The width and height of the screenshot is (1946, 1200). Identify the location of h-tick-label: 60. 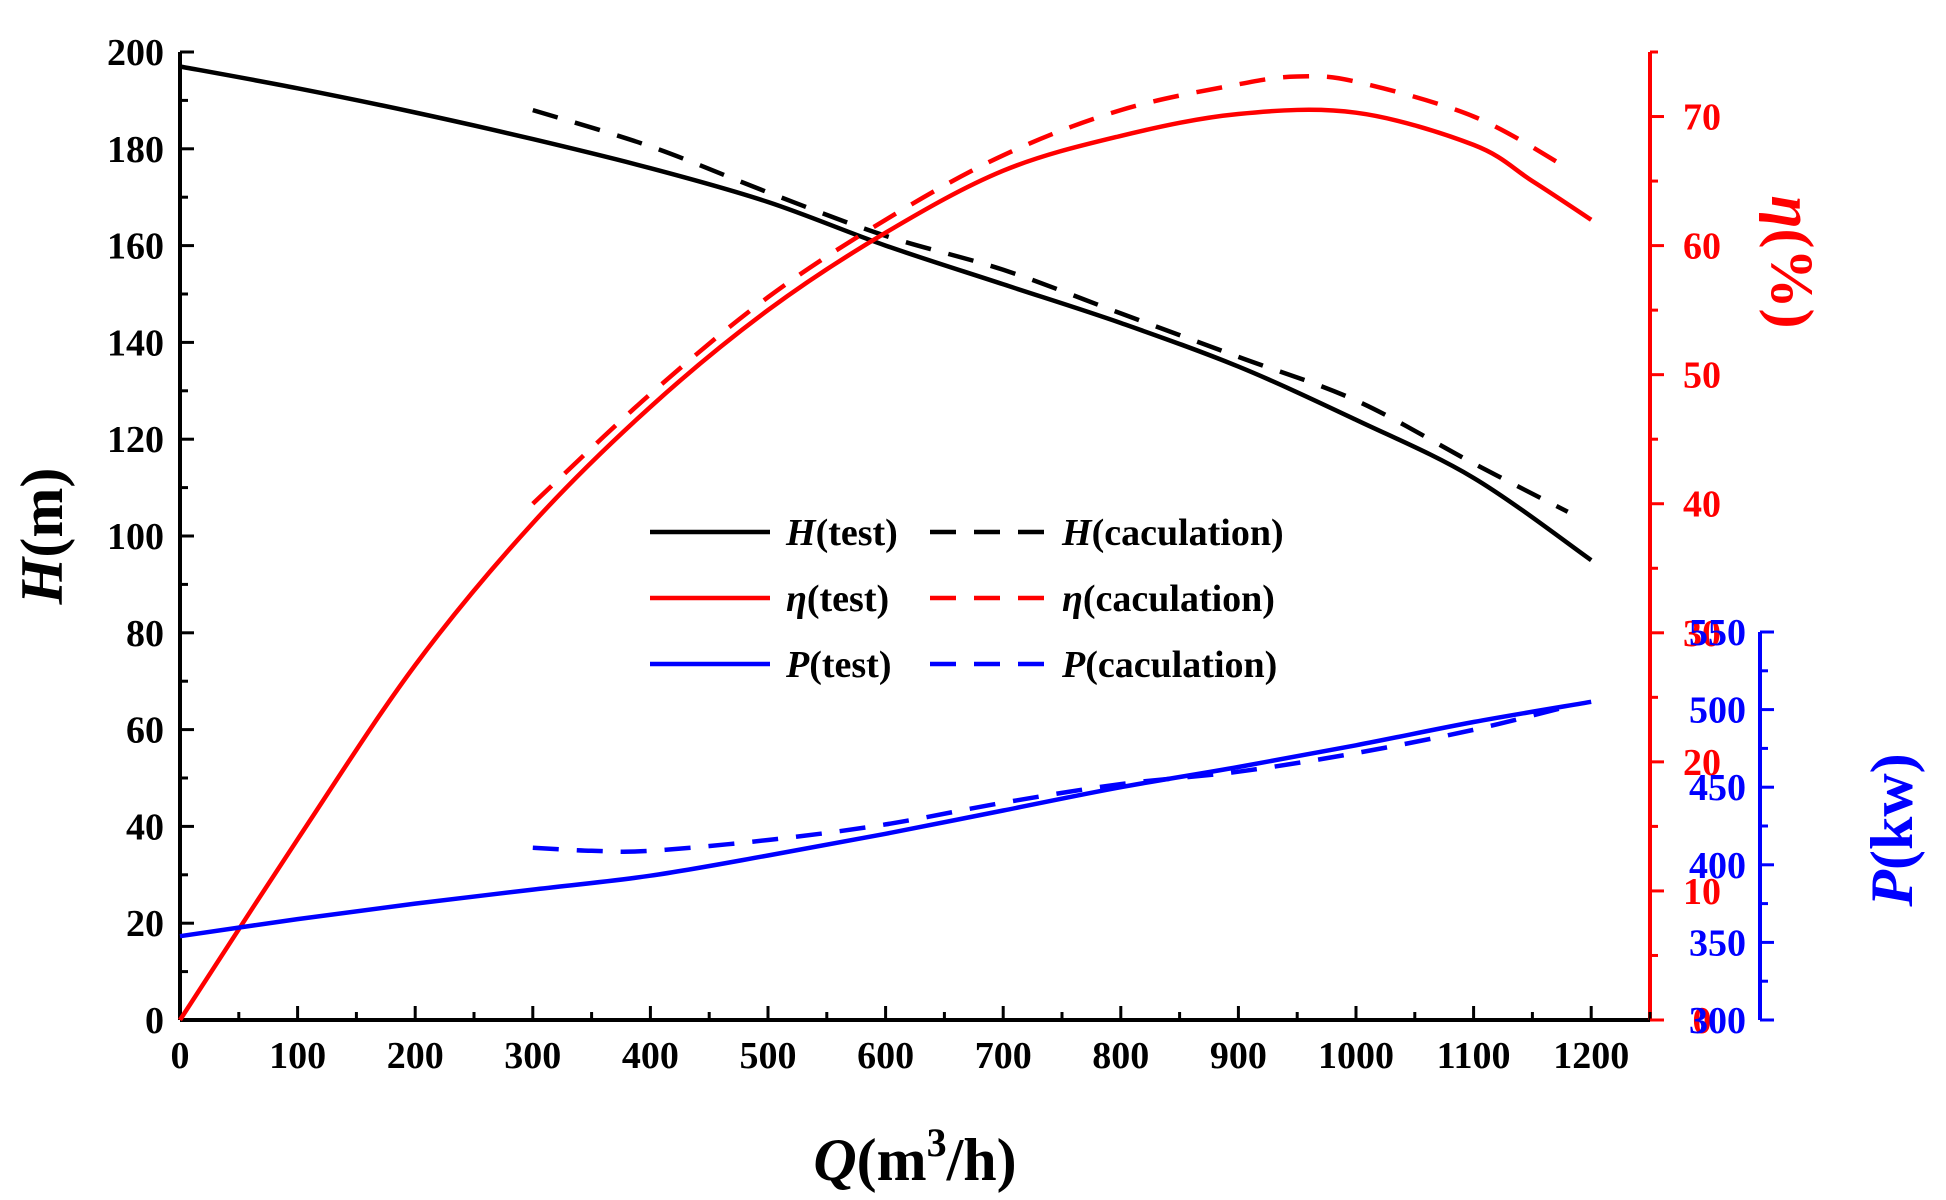
(145, 731).